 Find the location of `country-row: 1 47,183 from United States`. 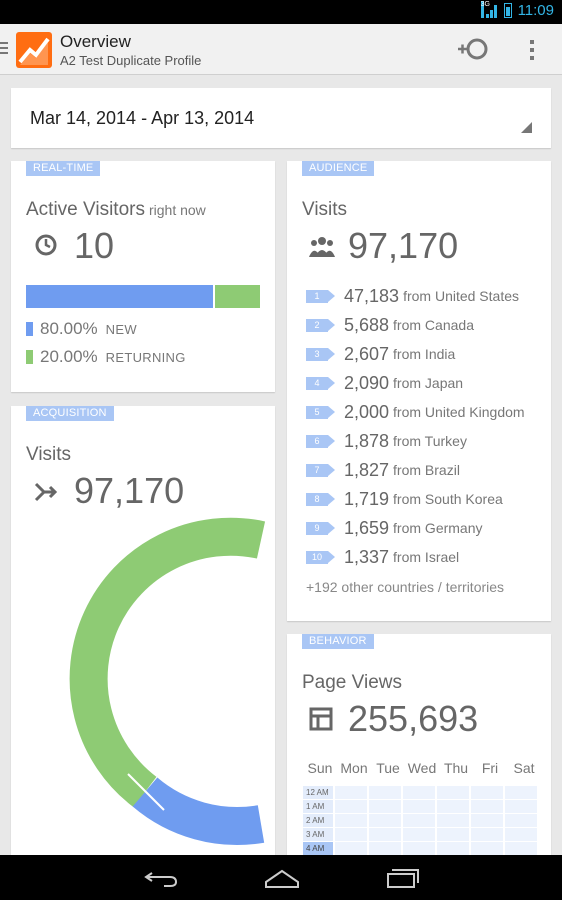

country-row: 1 47,183 from United States is located at coordinates (412, 296).